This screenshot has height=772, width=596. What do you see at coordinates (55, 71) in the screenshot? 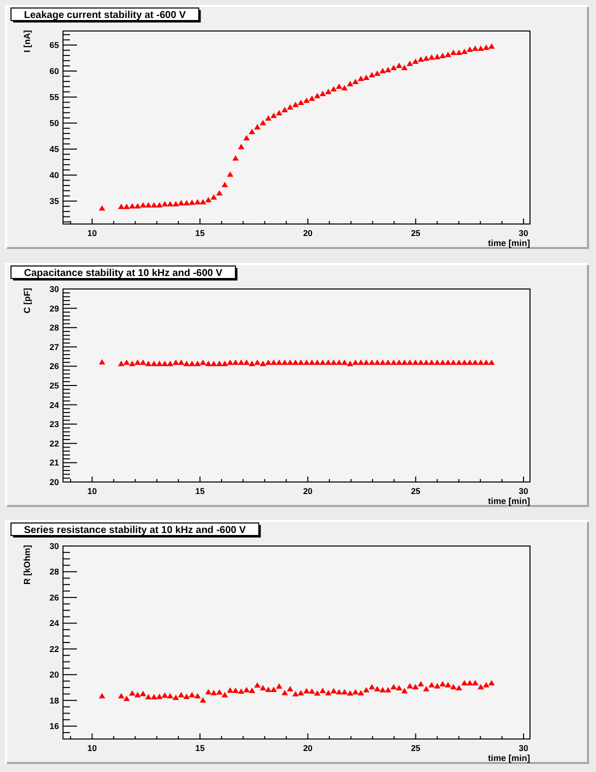
I see `y-tick-label: 60` at bounding box center [55, 71].